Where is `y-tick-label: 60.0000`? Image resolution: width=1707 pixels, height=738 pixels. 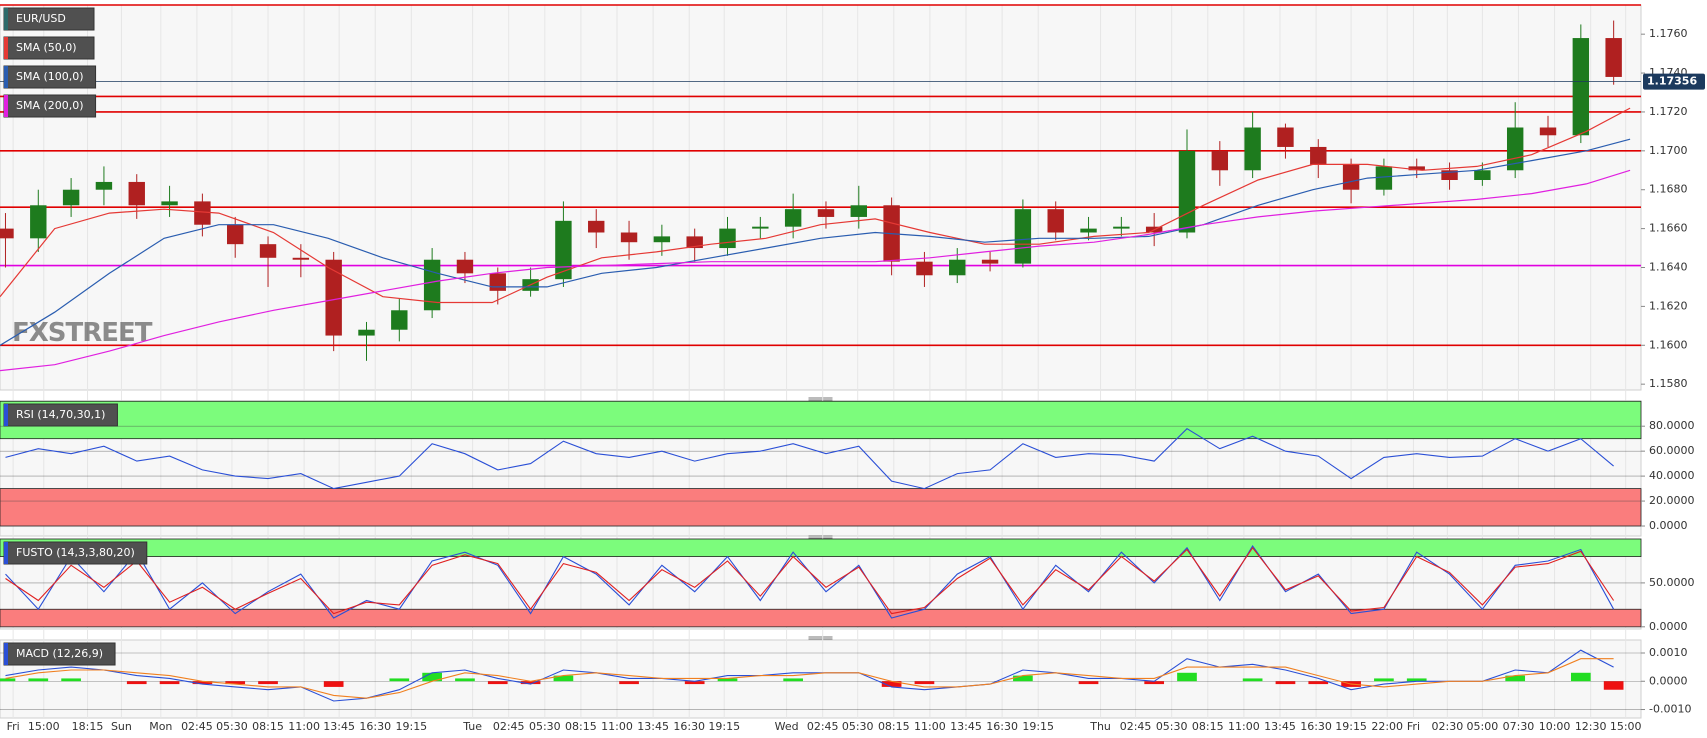 y-tick-label: 60.0000 is located at coordinates (1672, 450).